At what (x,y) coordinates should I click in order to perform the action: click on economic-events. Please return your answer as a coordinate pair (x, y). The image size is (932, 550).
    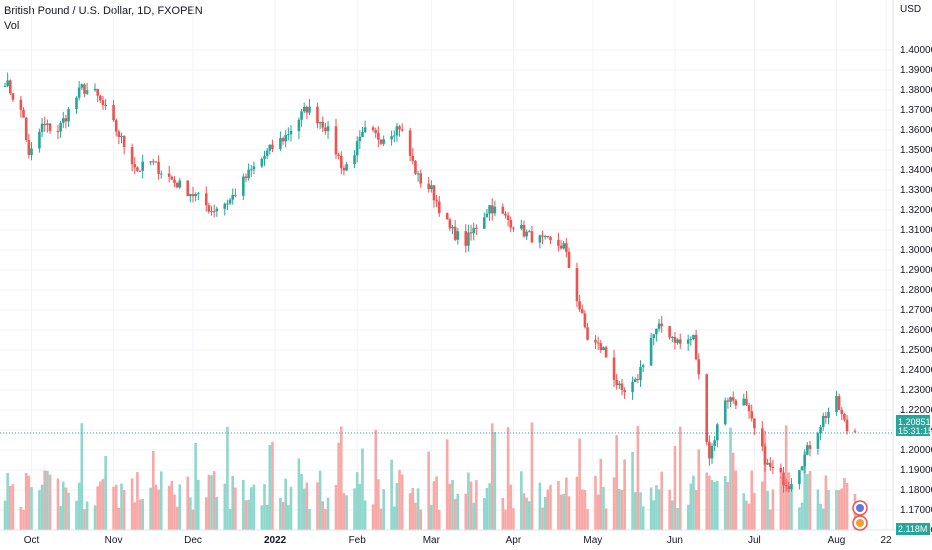
    Looking at the image, I should click on (860, 515).